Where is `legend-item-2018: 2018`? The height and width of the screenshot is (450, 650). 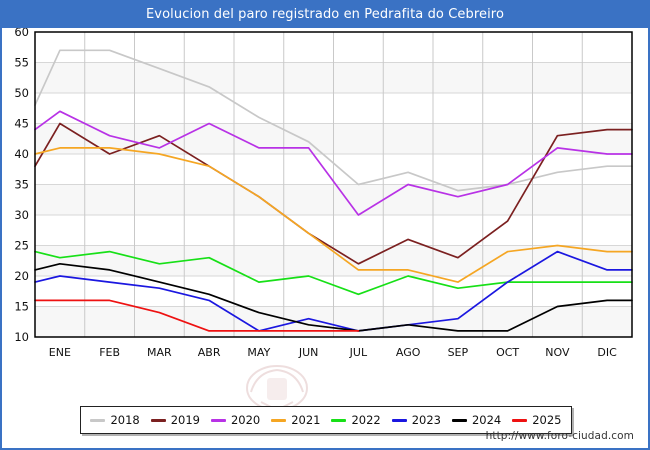
legend-item-2018: 2018 is located at coordinates (115, 420).